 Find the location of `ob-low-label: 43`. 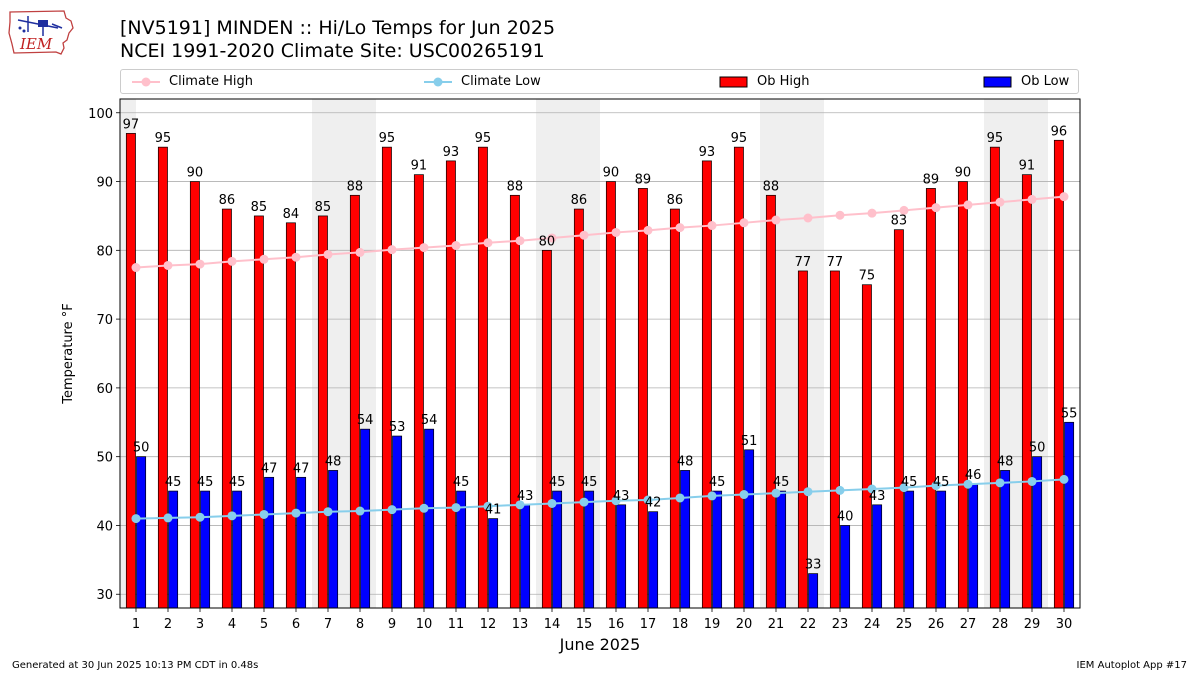

ob-low-label: 43 is located at coordinates (621, 496).